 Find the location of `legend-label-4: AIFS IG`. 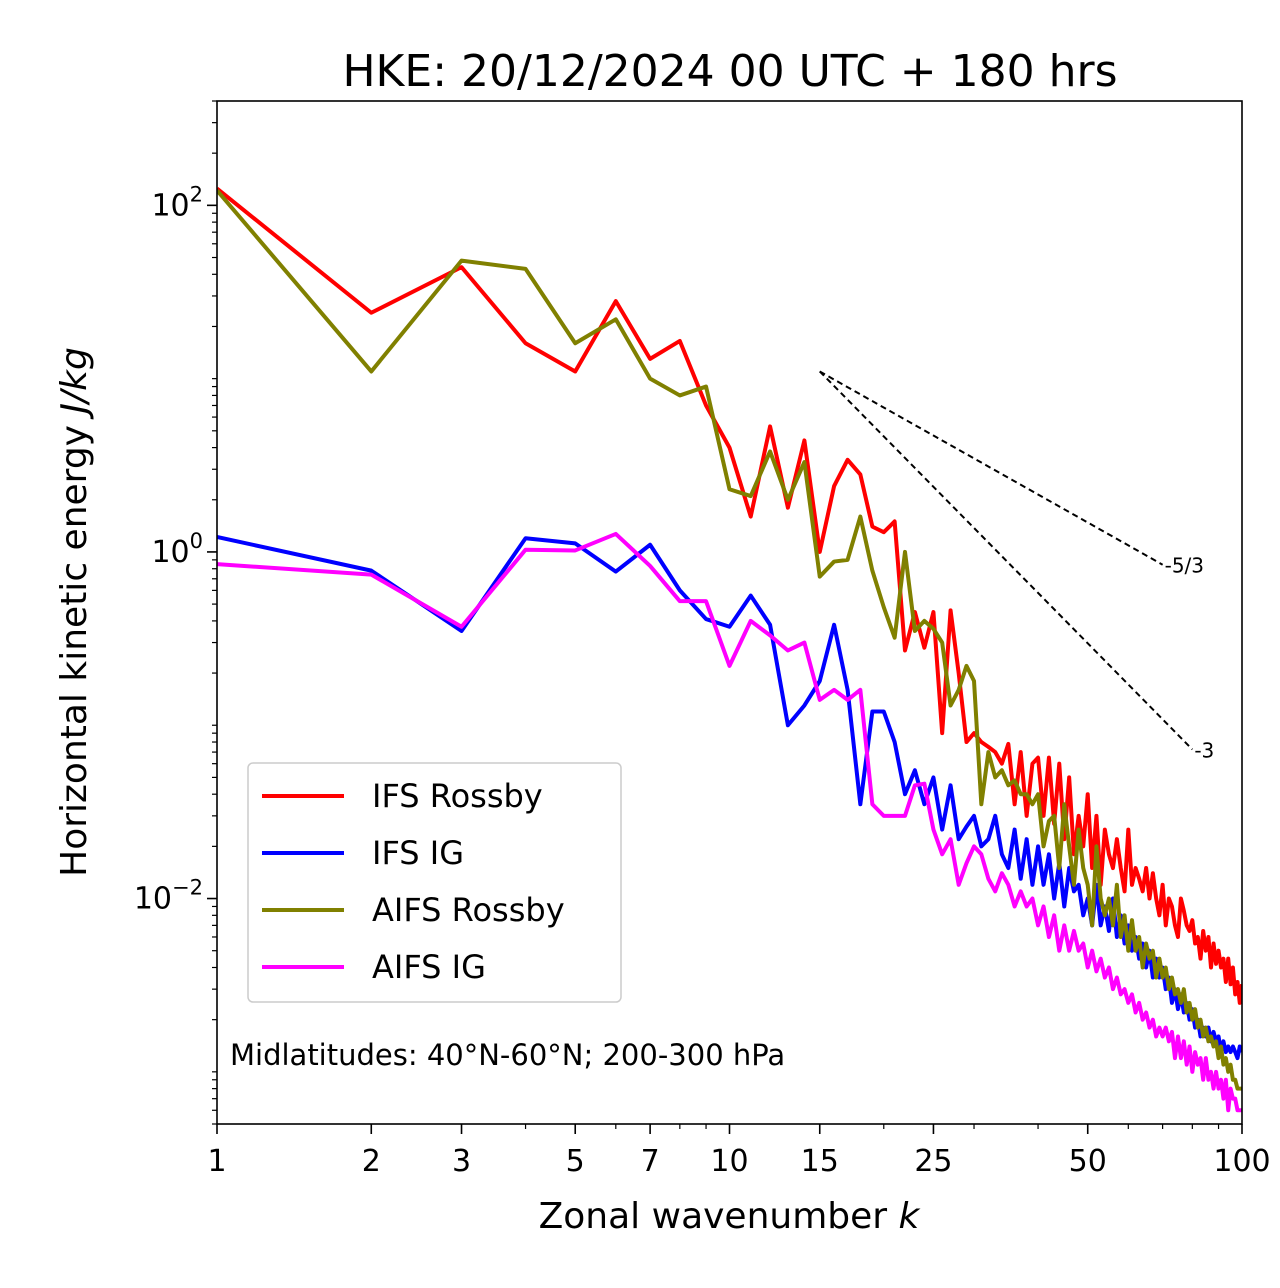

legend-label-4: AIFS IG is located at coordinates (429, 967).